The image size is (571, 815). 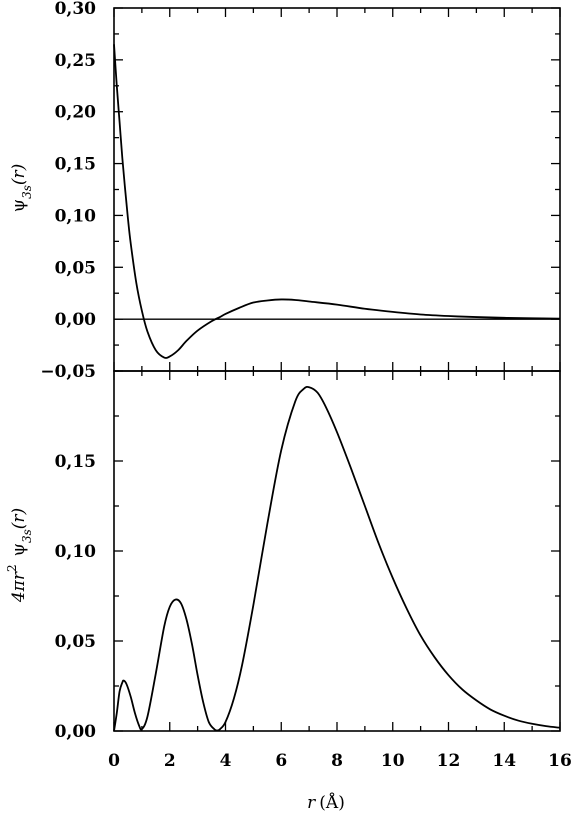 I want to click on top-ylabel-arg: (r), so click(x=19, y=174).